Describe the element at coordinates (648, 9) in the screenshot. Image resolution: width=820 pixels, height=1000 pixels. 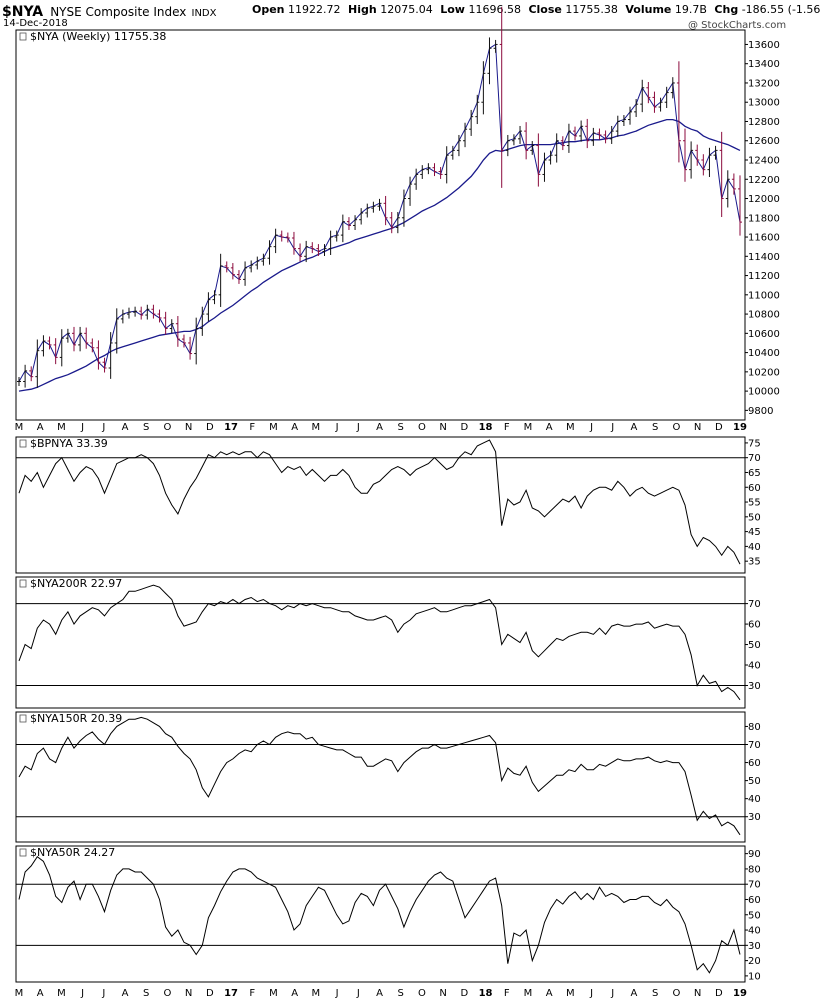
I see `volume-label: Volume` at that location.